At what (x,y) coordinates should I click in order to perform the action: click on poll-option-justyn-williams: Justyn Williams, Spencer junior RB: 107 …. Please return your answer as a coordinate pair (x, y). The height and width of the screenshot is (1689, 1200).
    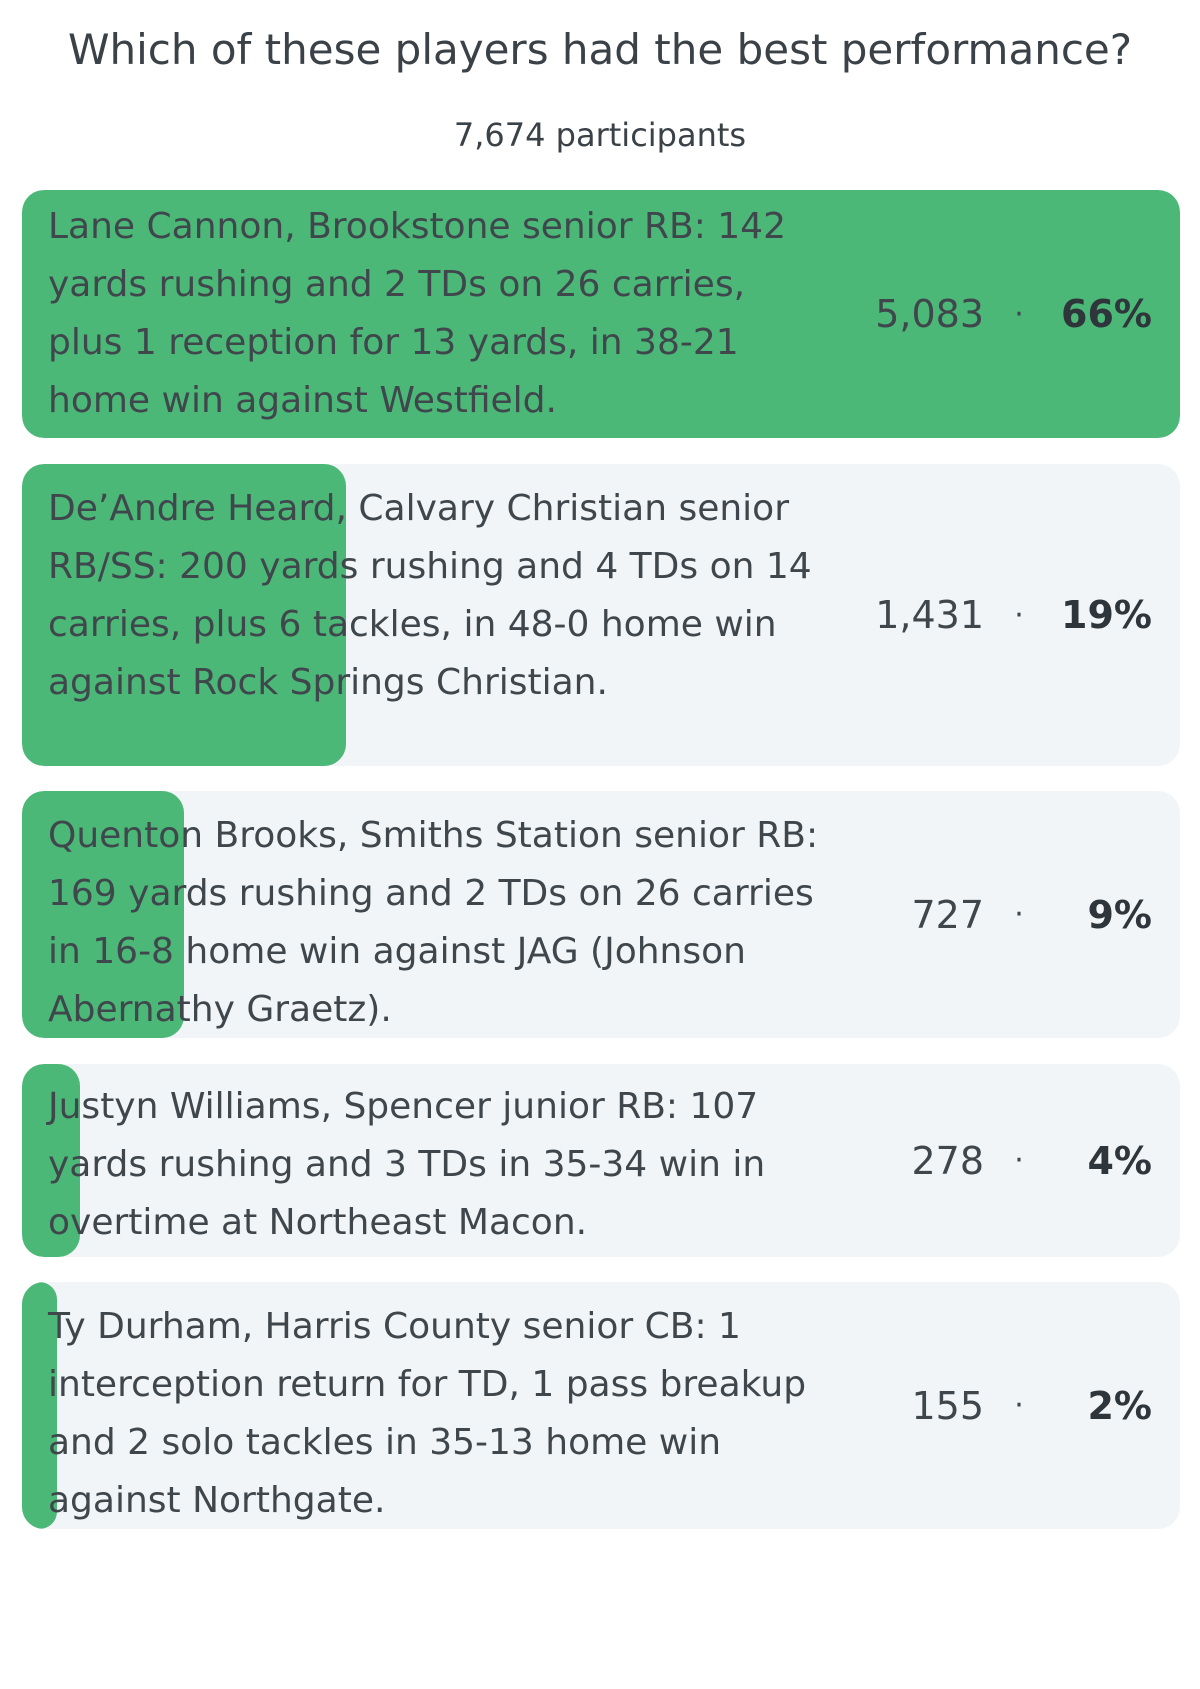
    Looking at the image, I should click on (601, 1160).